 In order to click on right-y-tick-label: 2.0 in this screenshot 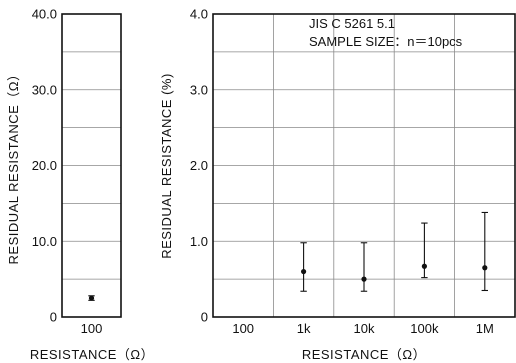, I will do `click(199, 165)`.